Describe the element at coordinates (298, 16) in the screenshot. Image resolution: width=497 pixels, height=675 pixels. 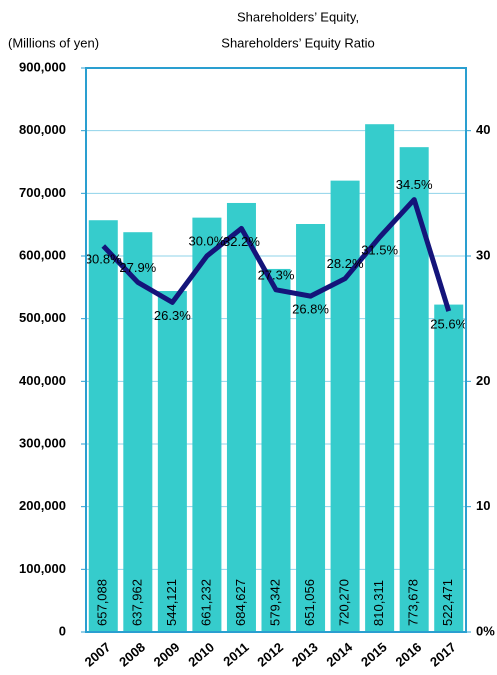
I see `chart-title: Shareholders’ Equity,` at that location.